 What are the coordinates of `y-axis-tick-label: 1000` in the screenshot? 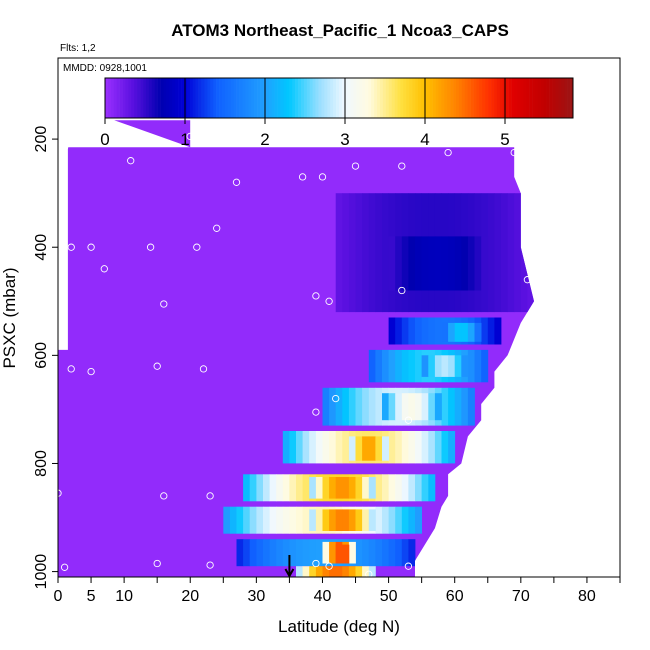 It's located at (41, 572).